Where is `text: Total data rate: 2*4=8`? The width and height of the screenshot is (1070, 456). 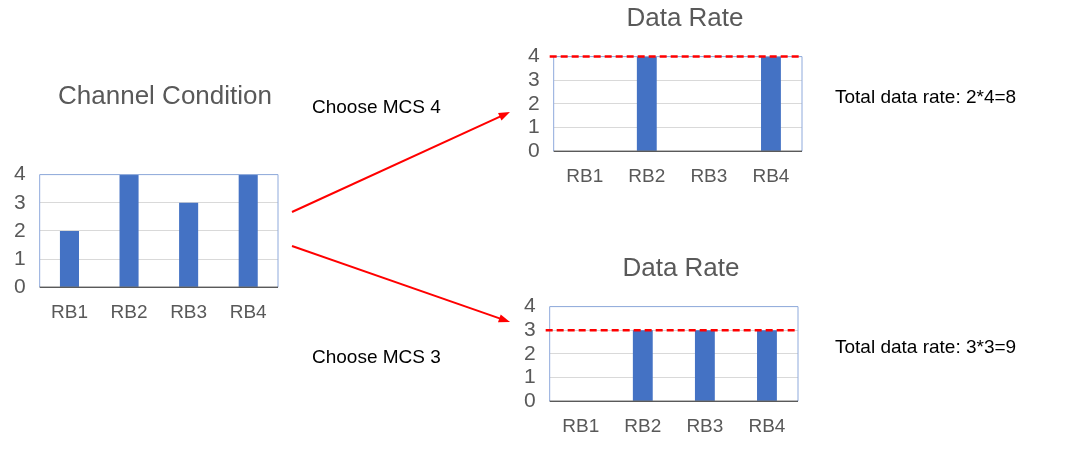 text: Total data rate: 2*4=8 is located at coordinates (926, 97).